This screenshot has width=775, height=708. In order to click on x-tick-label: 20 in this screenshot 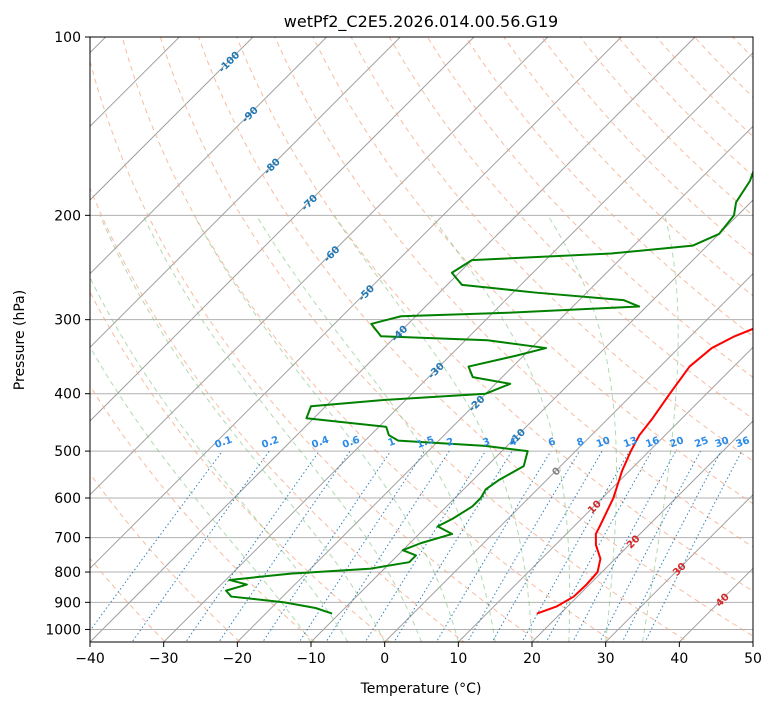, I will do `click(532, 659)`.